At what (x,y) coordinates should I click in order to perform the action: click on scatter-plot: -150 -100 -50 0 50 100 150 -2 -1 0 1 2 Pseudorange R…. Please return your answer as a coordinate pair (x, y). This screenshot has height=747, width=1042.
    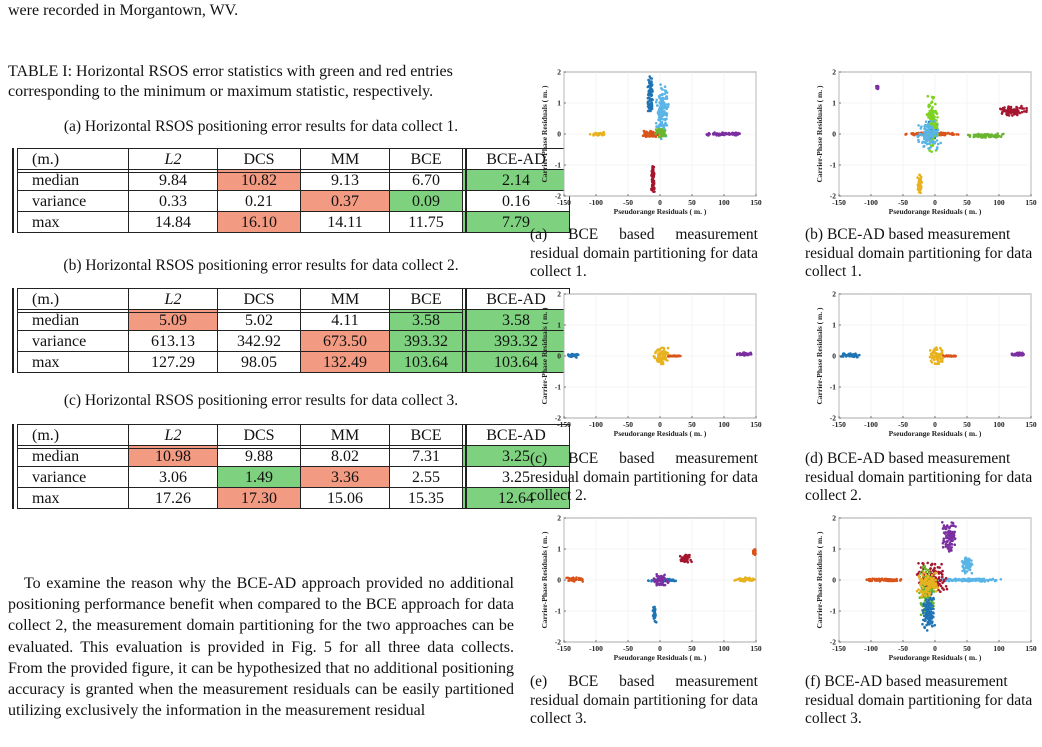
    Looking at the image, I should click on (651, 364).